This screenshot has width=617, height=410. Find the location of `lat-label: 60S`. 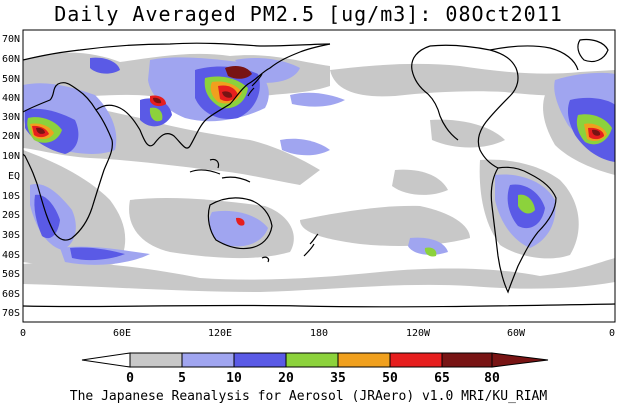

lat-label: 60S is located at coordinates (11, 294).